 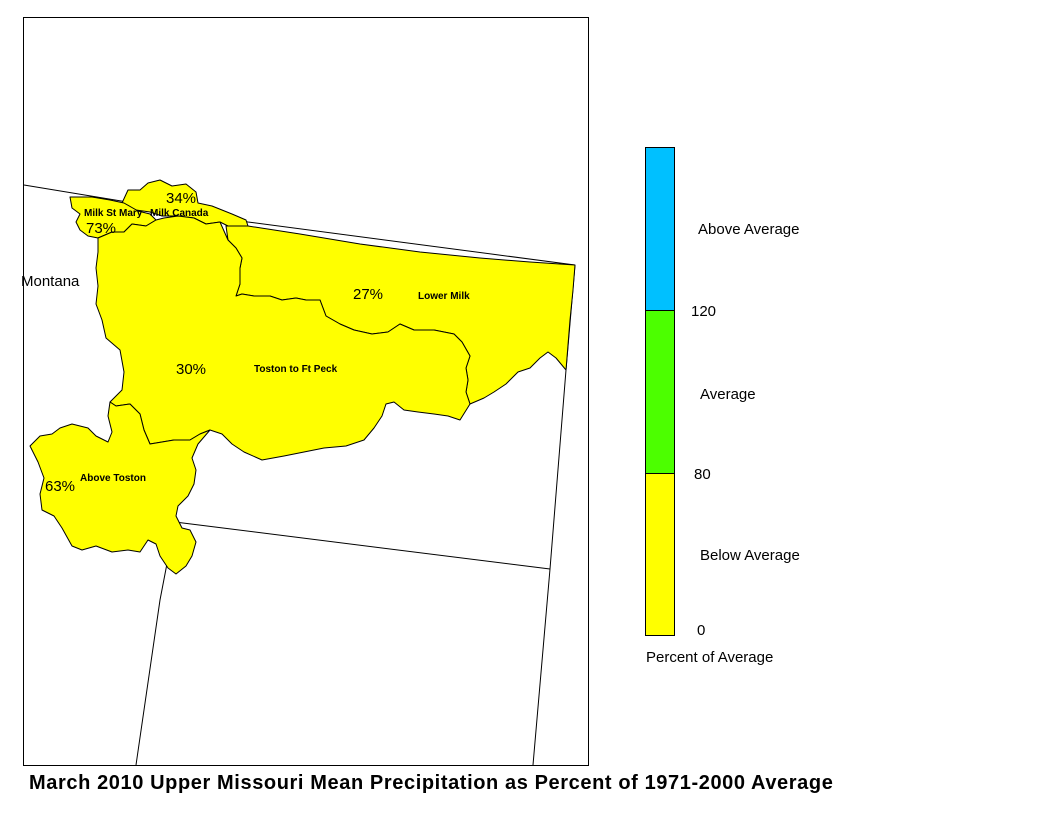 I want to click on basin-label-lower-milk: Lower Milk, so click(x=444, y=296).